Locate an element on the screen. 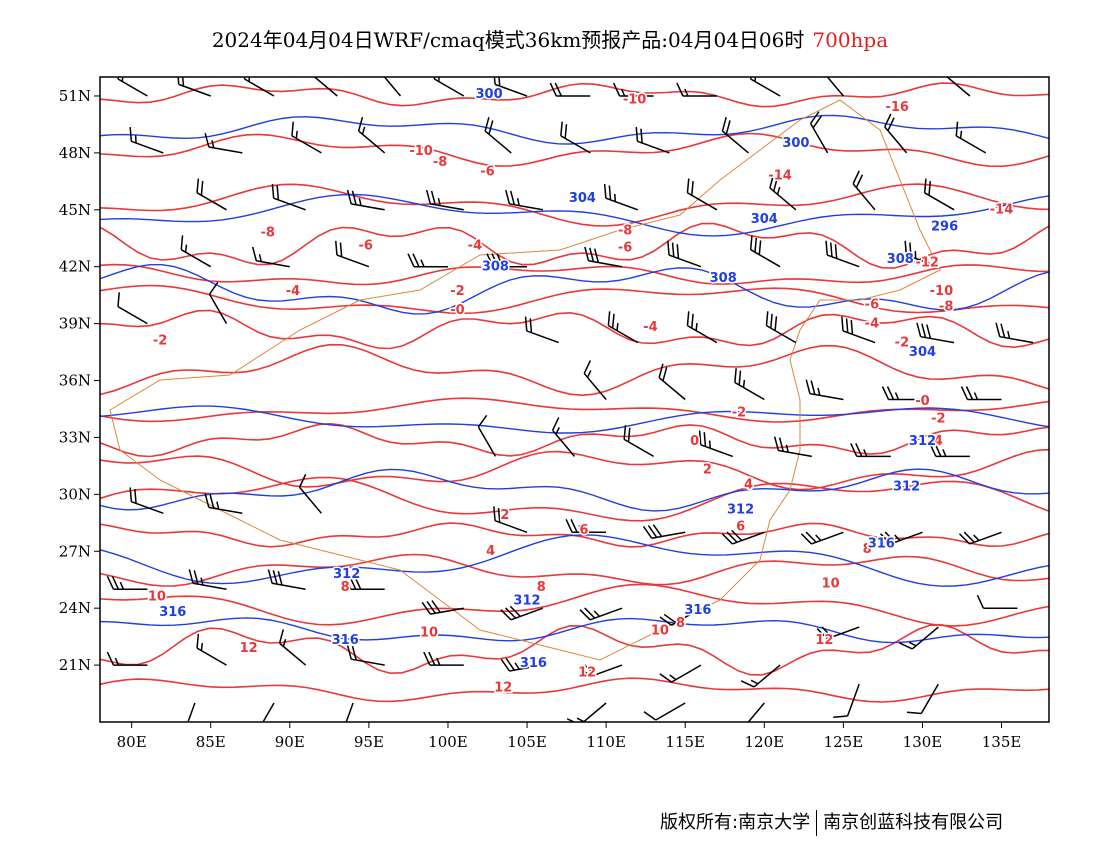 This screenshot has height=850, width=1100. x-tick-label: 130E is located at coordinates (923, 742).